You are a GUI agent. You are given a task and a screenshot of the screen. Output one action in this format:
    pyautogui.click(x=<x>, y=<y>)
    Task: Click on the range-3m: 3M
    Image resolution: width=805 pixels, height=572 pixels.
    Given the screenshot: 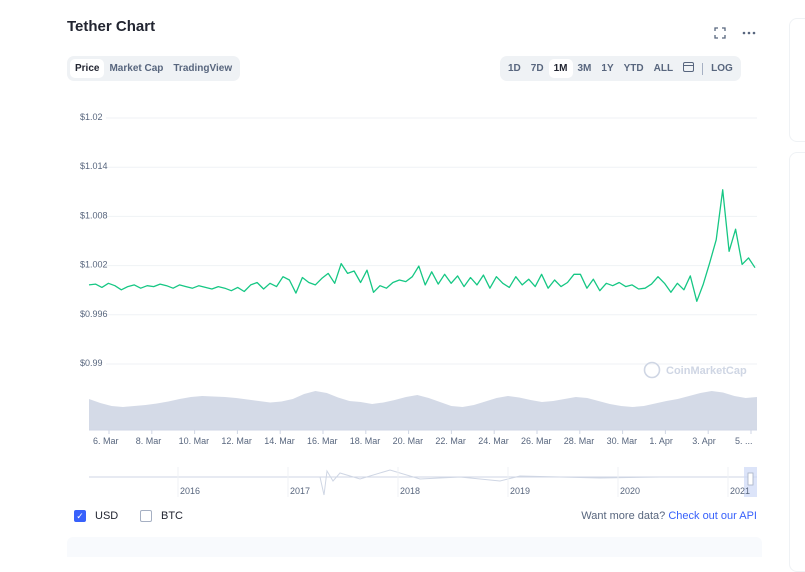 What is the action you would take?
    pyautogui.click(x=584, y=68)
    